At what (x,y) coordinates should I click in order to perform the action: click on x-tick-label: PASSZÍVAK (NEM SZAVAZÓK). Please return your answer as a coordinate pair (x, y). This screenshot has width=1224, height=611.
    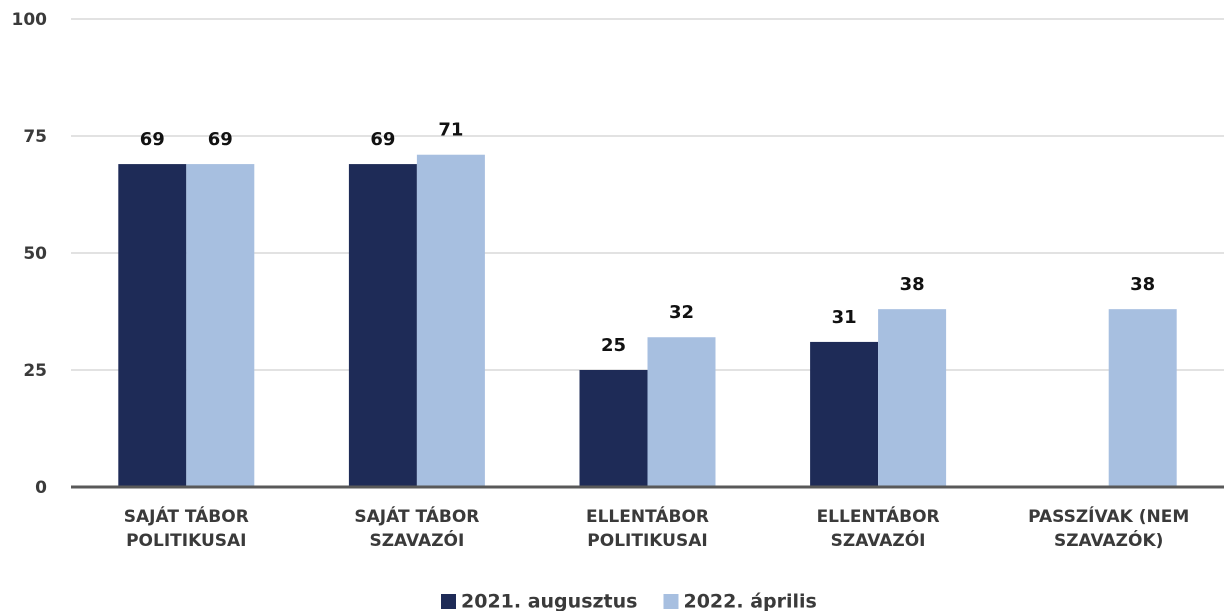
    Looking at the image, I should click on (1109, 529).